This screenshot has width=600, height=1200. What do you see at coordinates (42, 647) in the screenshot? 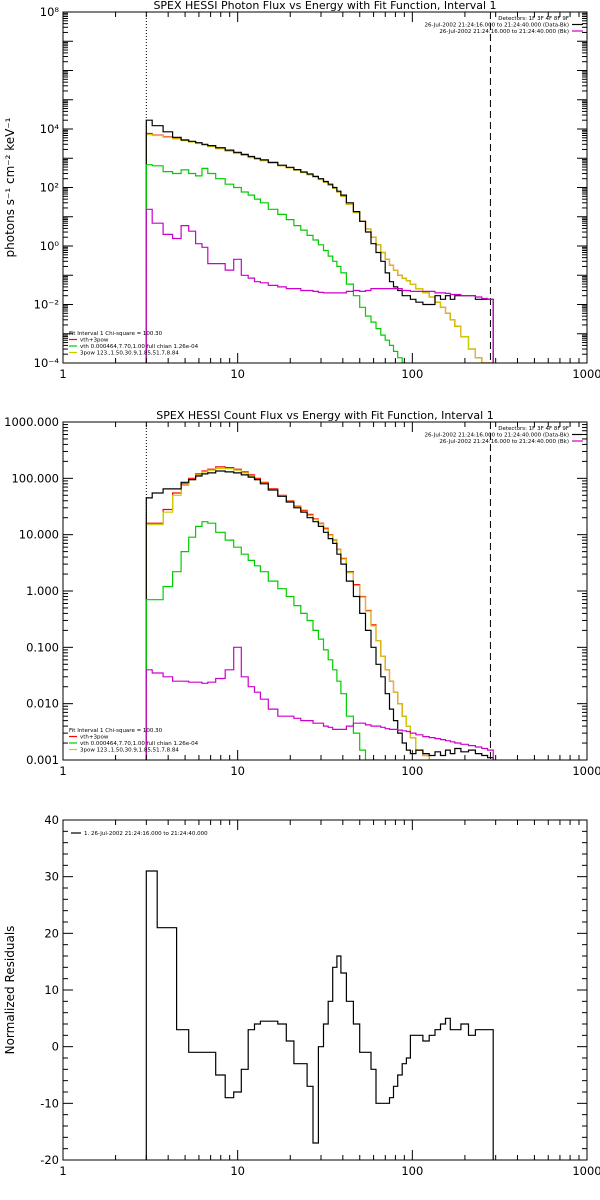
I see `y-tick-label: 0.100` at bounding box center [42, 647].